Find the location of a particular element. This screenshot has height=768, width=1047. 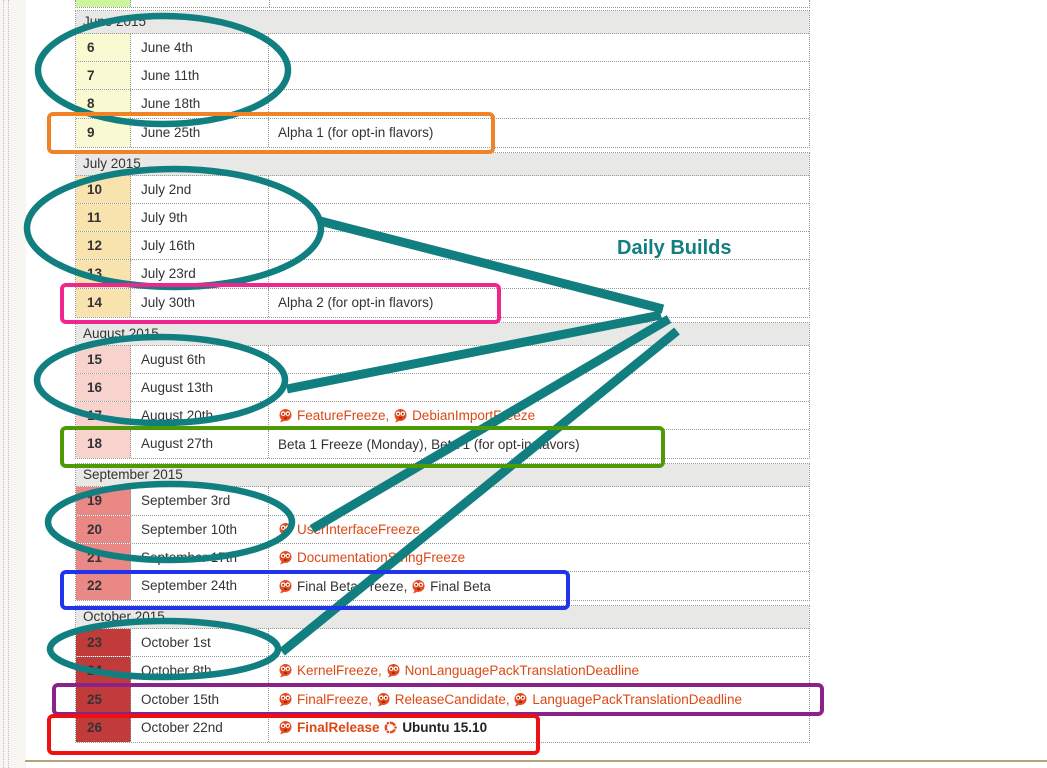

milestone-link: ReleaseCandidate is located at coordinates (450, 699).